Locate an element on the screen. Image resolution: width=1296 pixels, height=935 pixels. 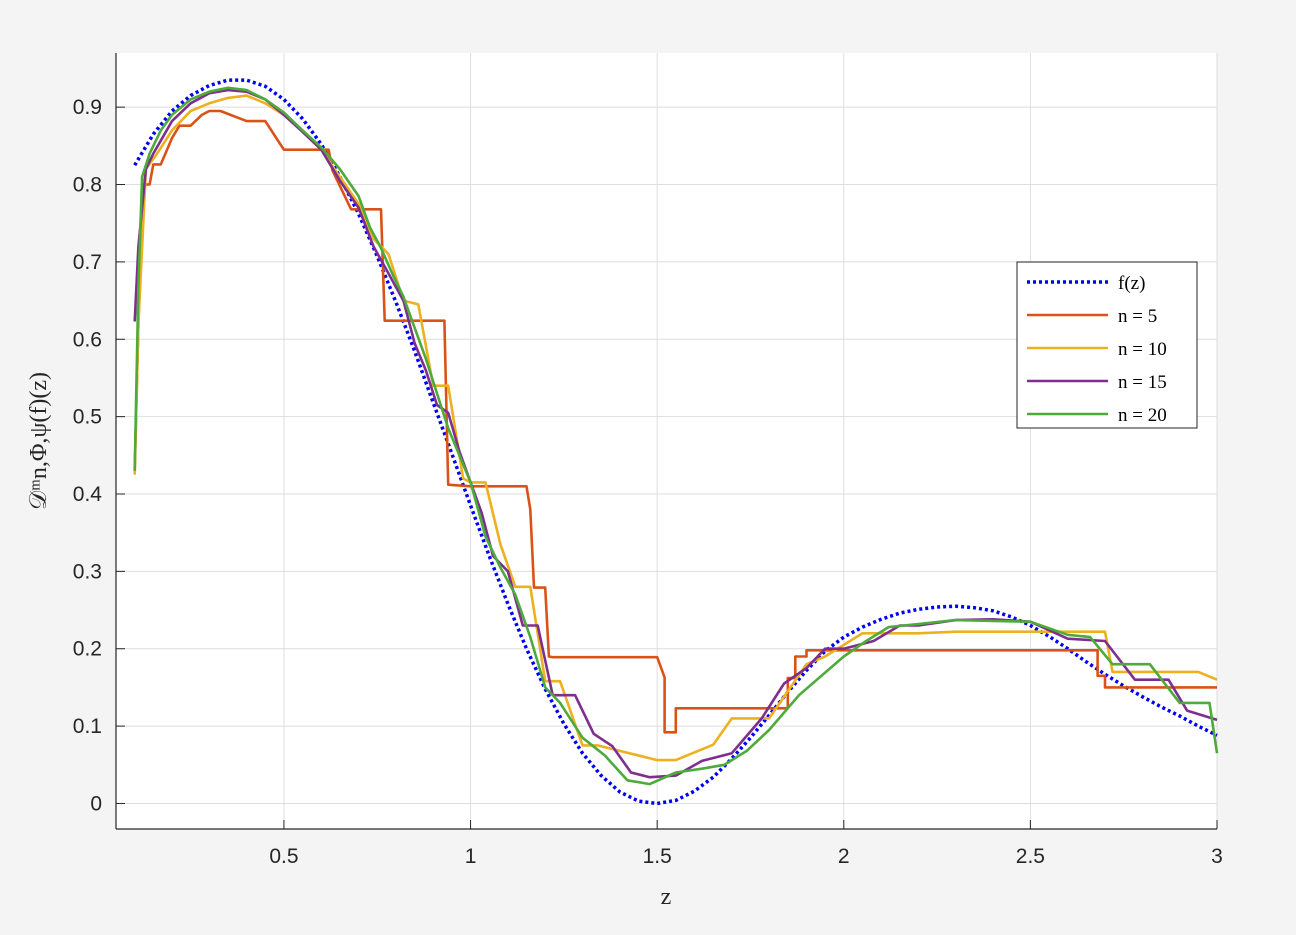
legend: f(z) n = 5 n = 10 n = 15 n = 20 is located at coordinates (1107, 345).